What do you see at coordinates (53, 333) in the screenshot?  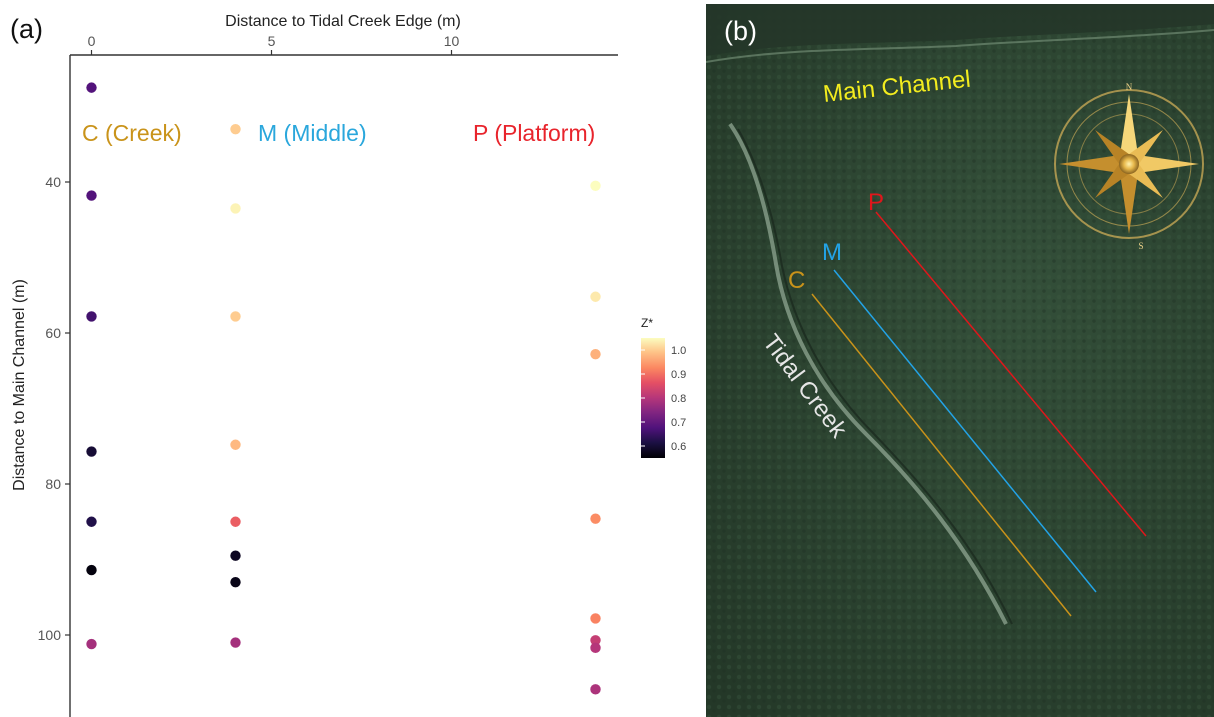 I see `y-tick-label: 60` at bounding box center [53, 333].